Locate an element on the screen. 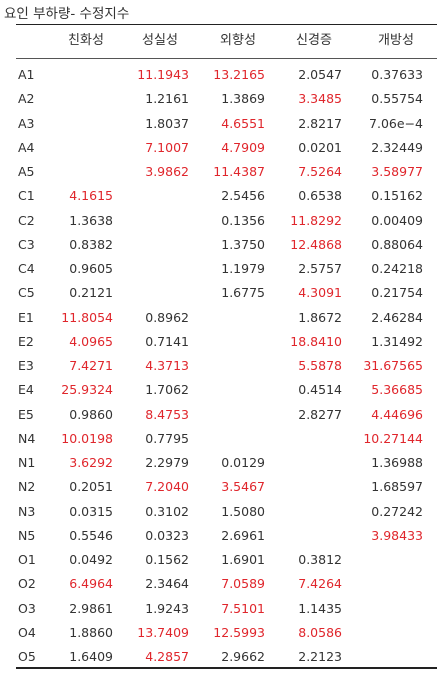 The height and width of the screenshot is (676, 443). table-cell: 5.36685 is located at coordinates (397, 390).